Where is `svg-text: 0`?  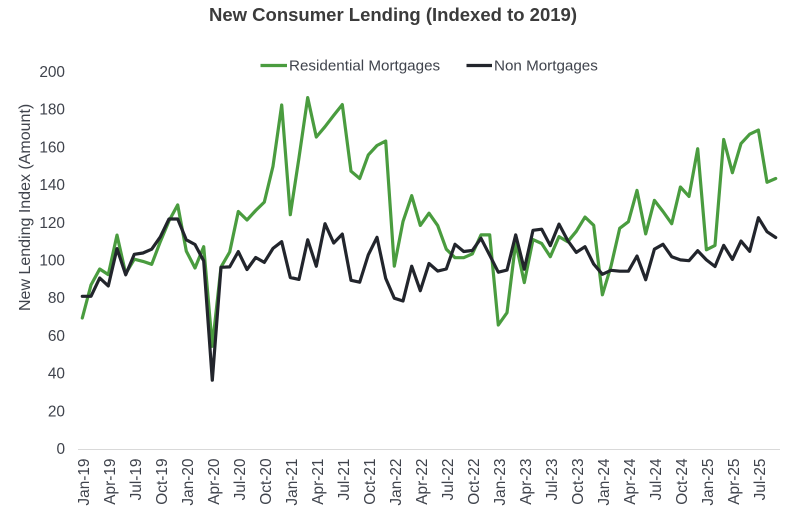 svg-text: 0 is located at coordinates (60, 449).